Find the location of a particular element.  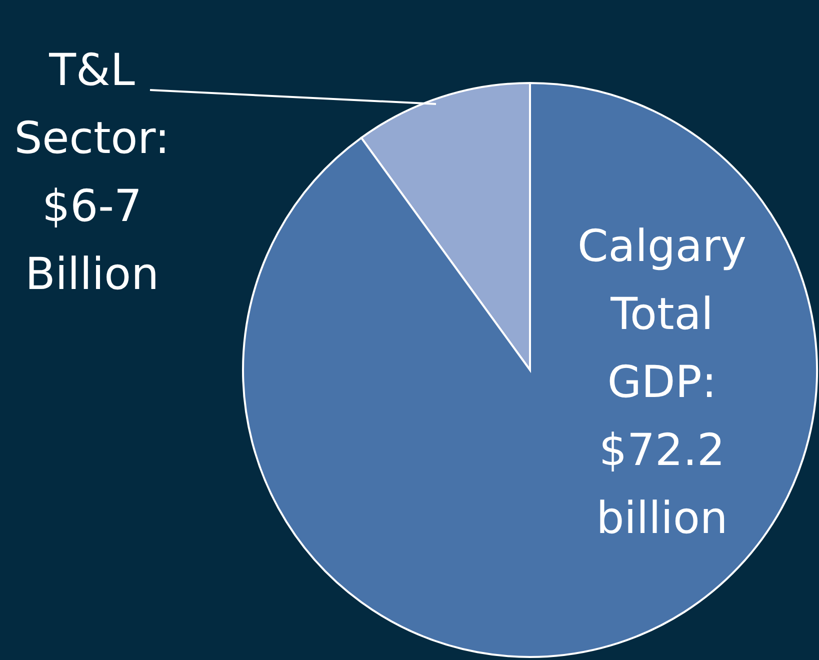

slice-label: T&L Sector: $6-7 Billion is located at coordinates (92, 172).